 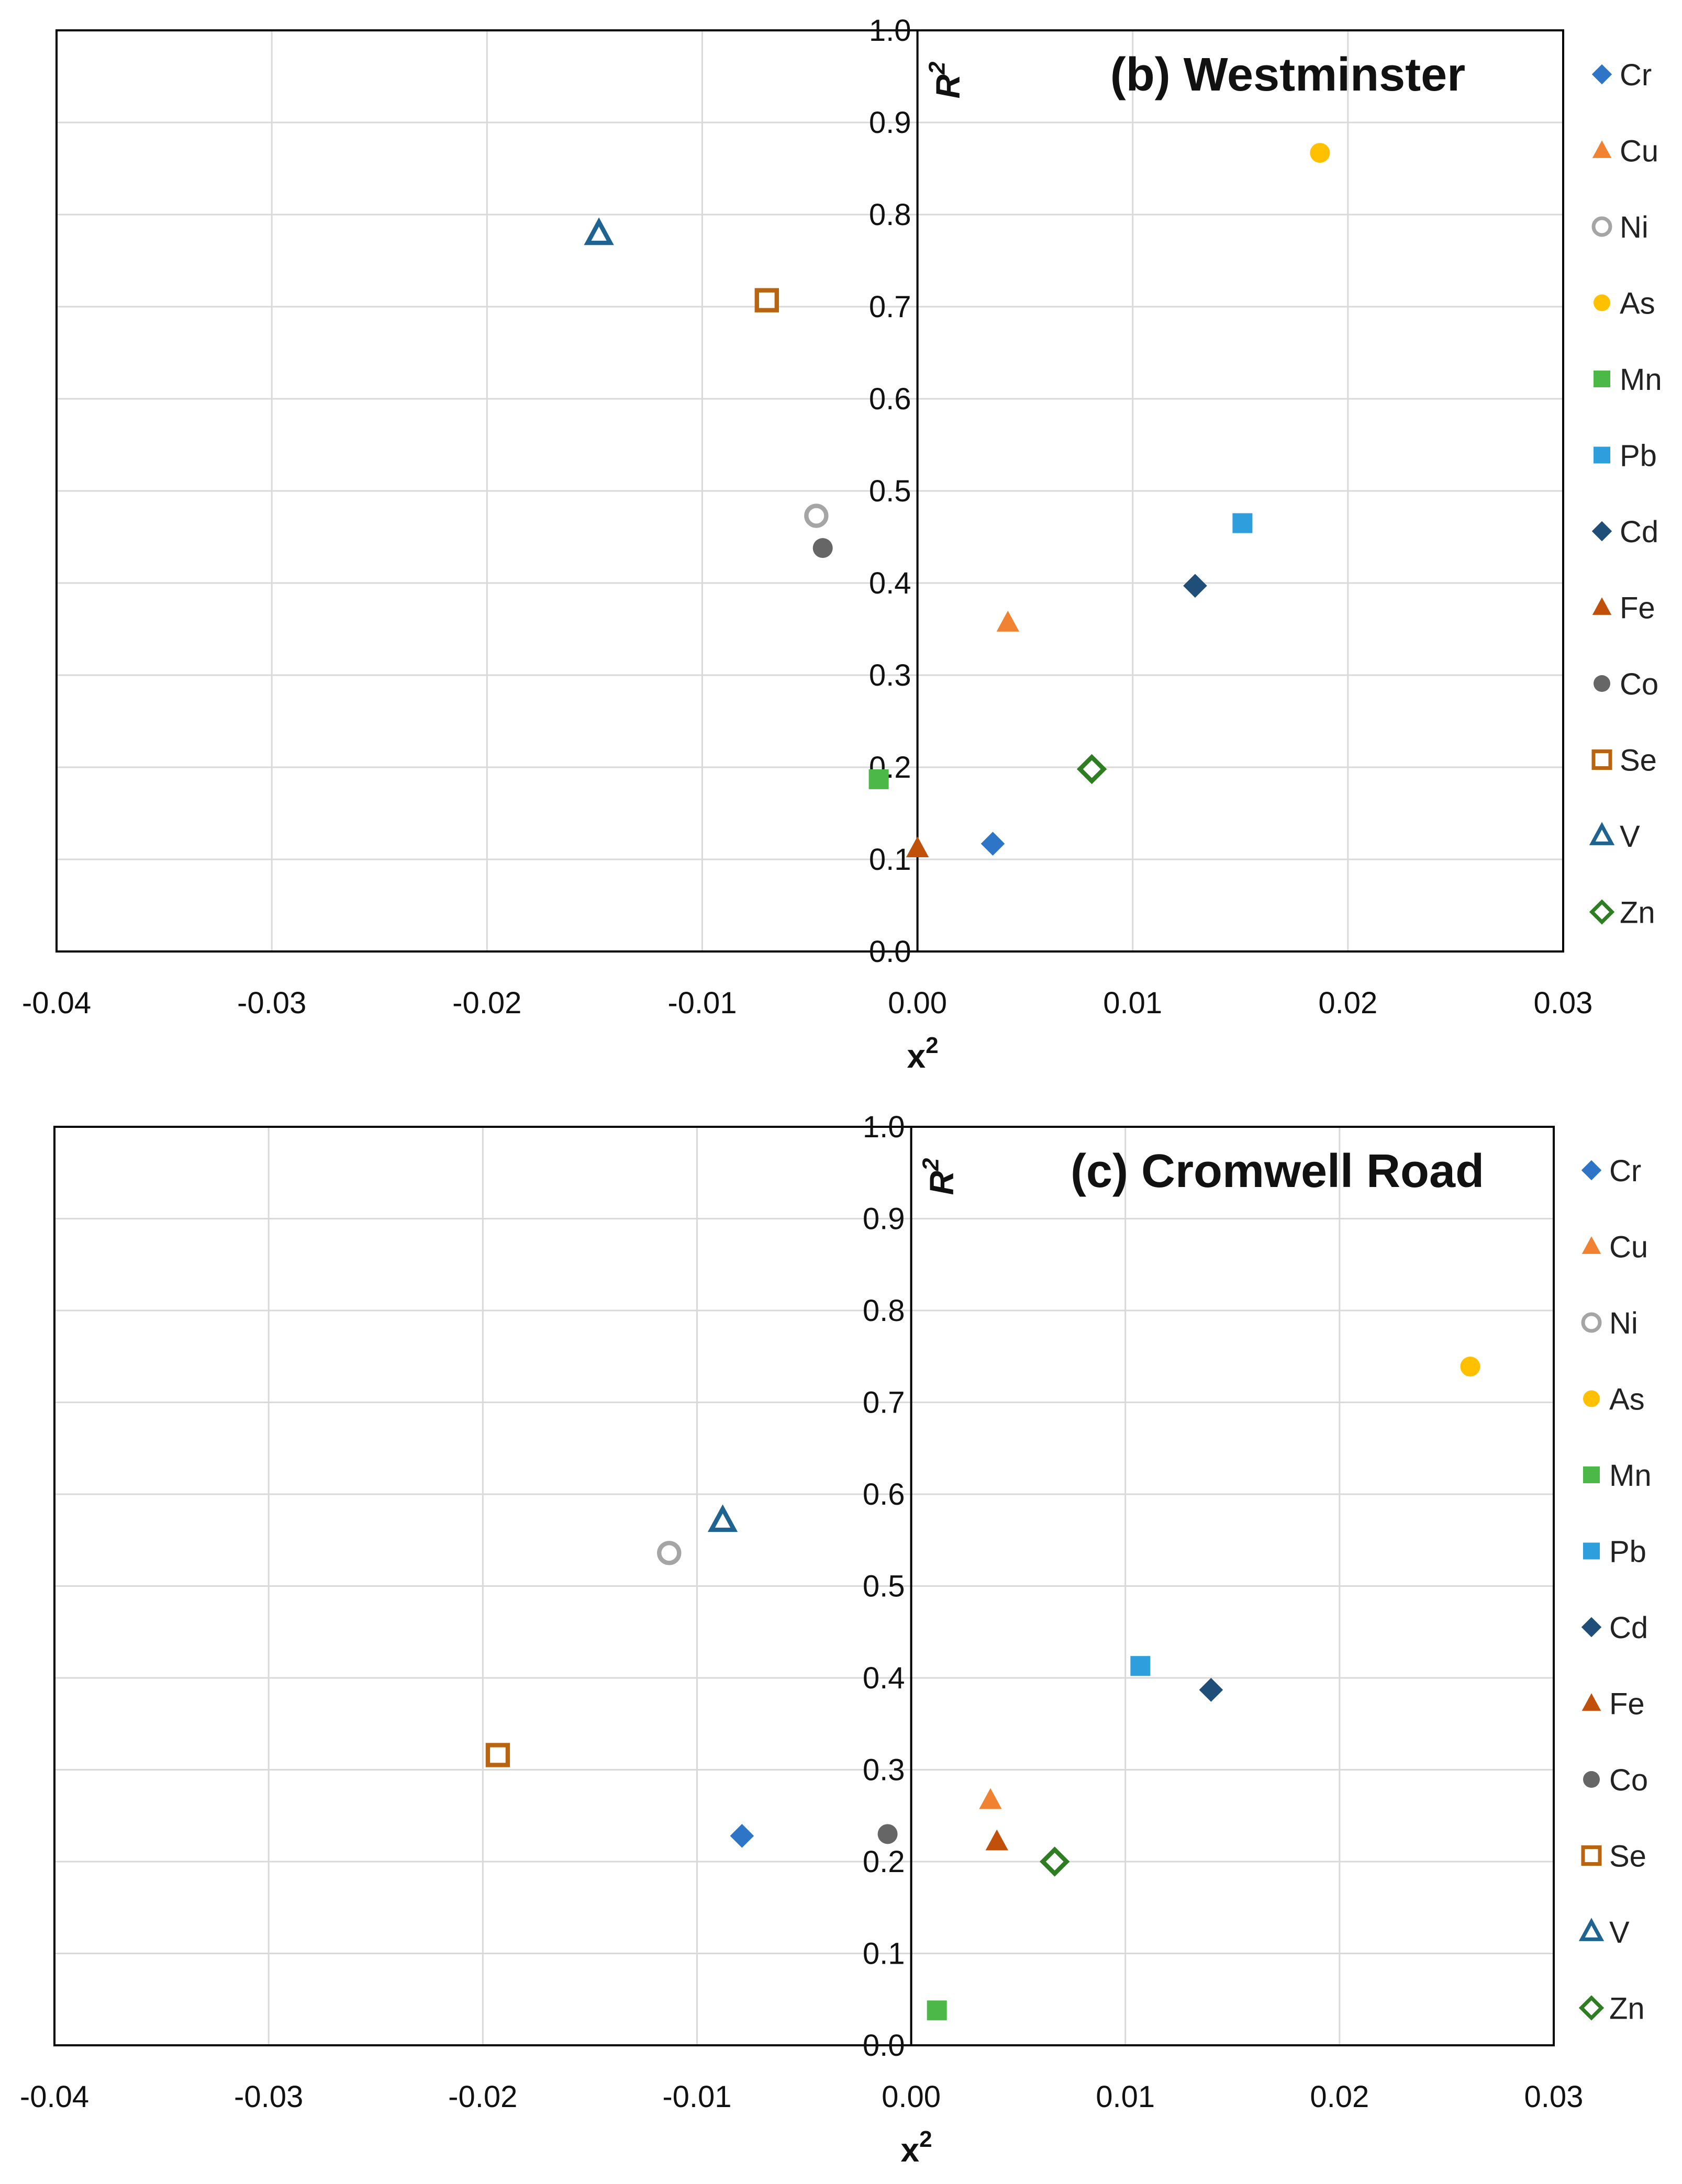 What do you see at coordinates (497, 1755) in the screenshot?
I see `data-point-se` at bounding box center [497, 1755].